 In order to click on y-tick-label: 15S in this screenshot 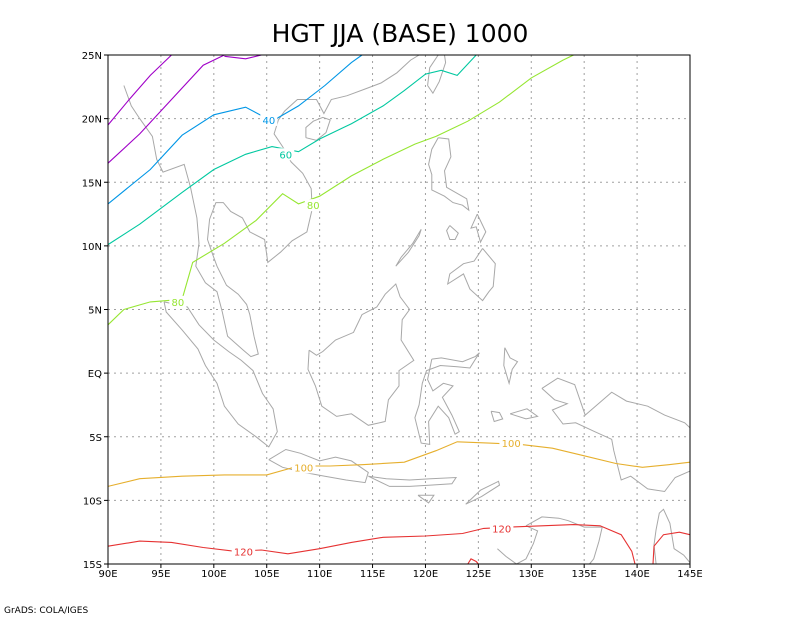, I will do `click(92, 565)`.